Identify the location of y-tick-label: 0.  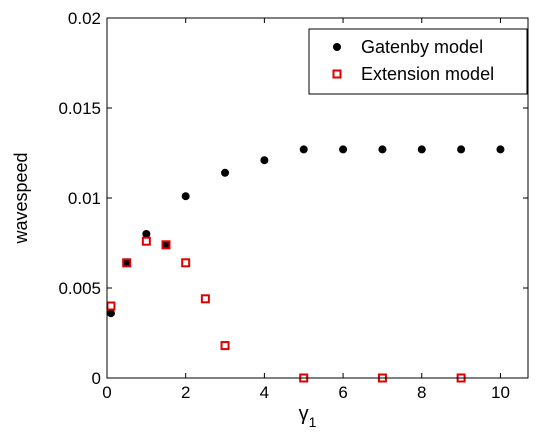
(96, 378).